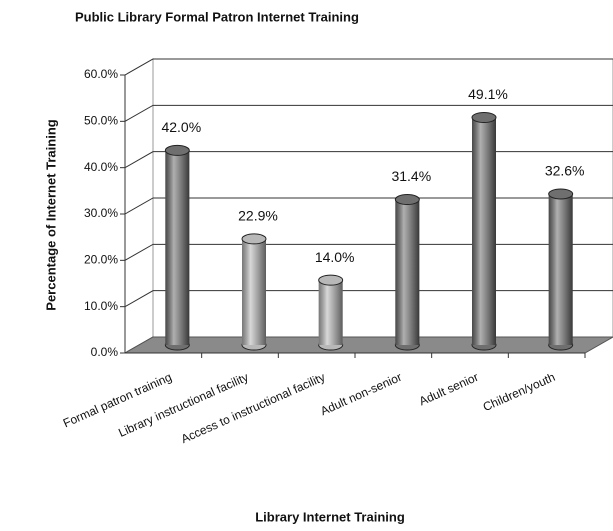 The height and width of the screenshot is (531, 613). I want to click on y-tick-label: 60.0%, so click(101, 74).